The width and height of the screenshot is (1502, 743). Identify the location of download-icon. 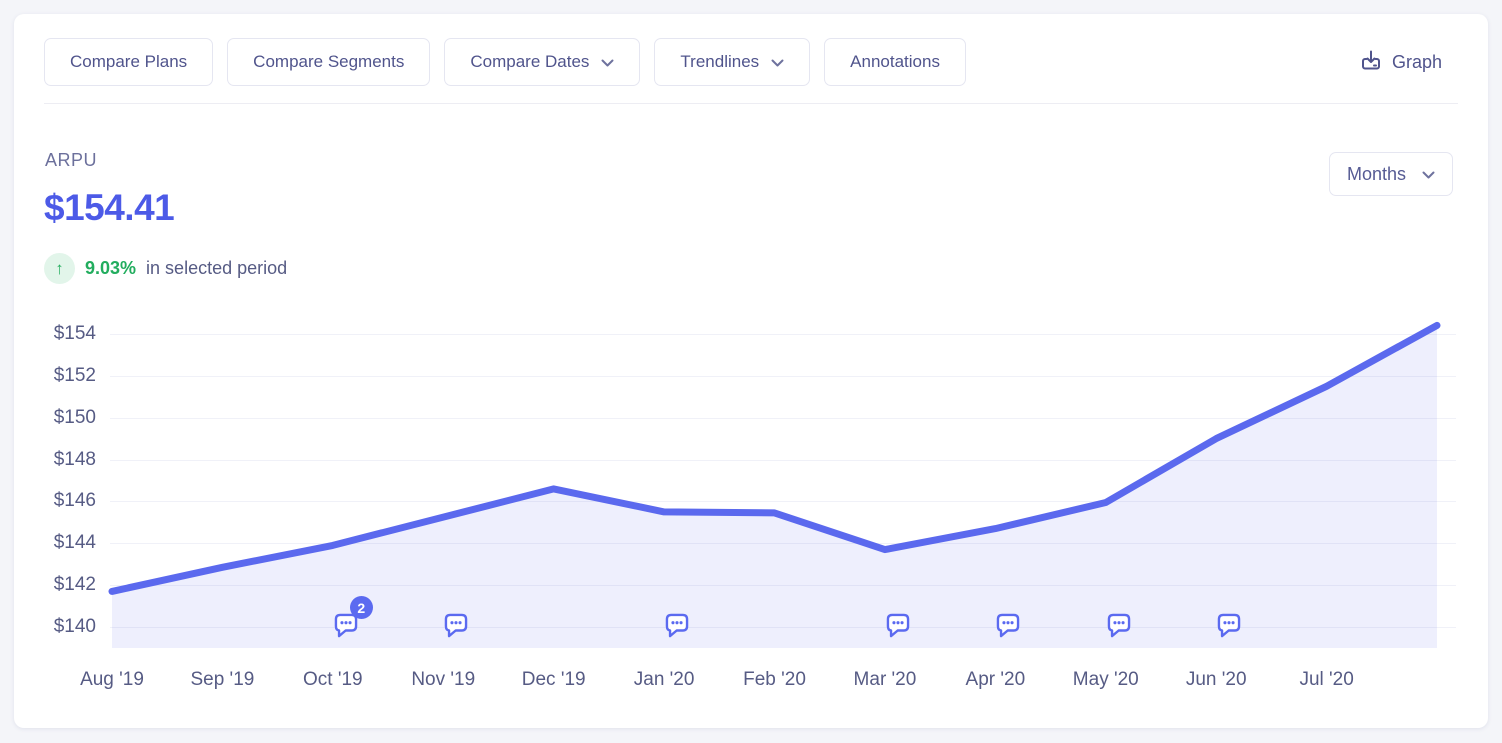
(1371, 62).